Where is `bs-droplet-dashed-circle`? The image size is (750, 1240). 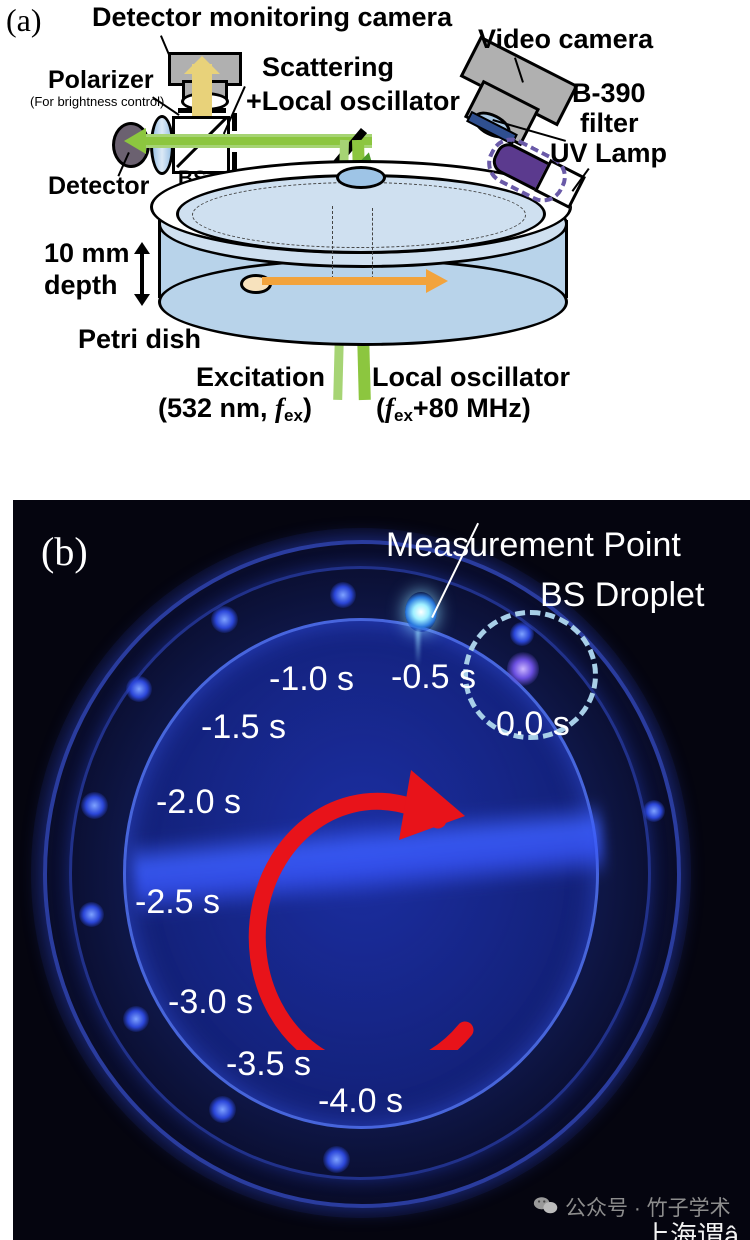 bs-droplet-dashed-circle is located at coordinates (530, 675).